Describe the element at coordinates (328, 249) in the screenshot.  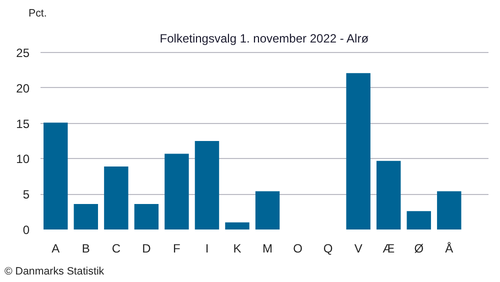
I see `x-tick-label: Q` at that location.